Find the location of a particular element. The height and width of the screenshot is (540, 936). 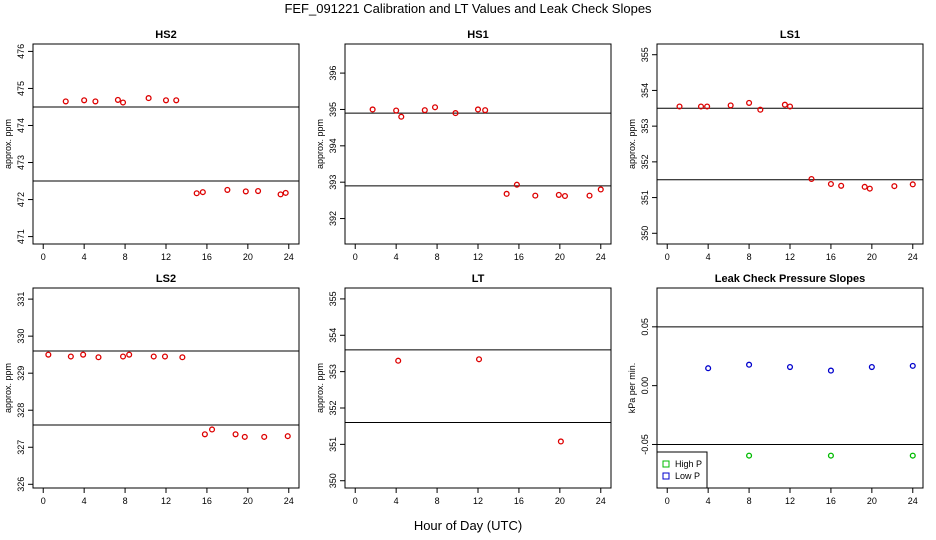

x-axis-label: Hour of Day (UTC) is located at coordinates (468, 525).